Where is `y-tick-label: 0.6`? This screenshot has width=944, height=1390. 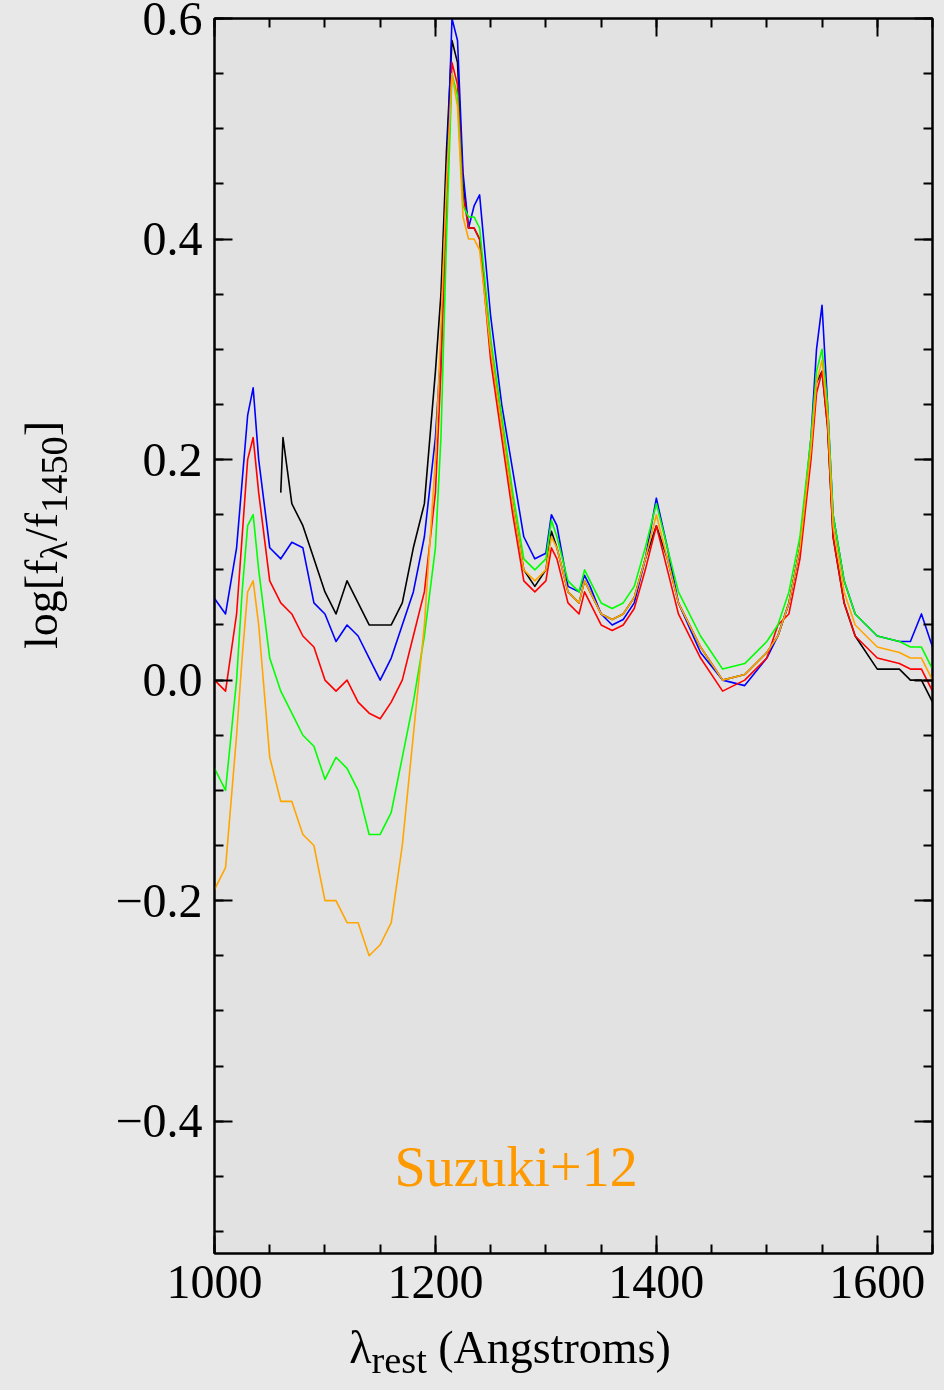 y-tick-label: 0.6 is located at coordinates (172, 22).